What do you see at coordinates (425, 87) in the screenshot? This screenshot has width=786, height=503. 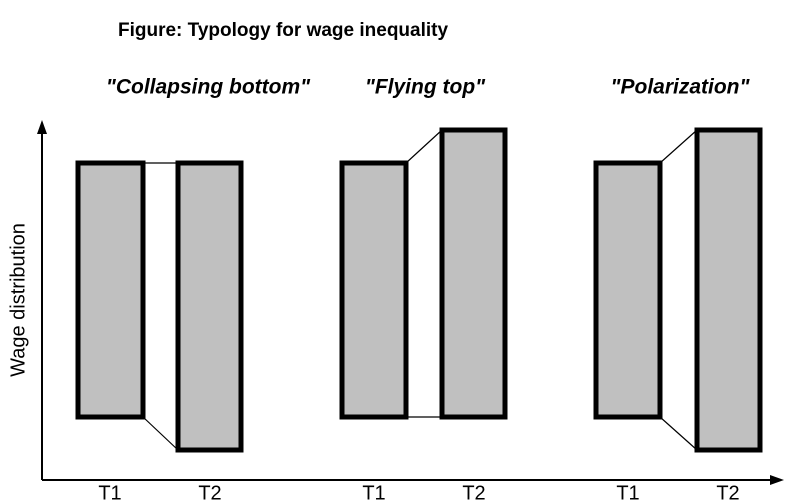 I see `group-title: "Flying top"` at bounding box center [425, 87].